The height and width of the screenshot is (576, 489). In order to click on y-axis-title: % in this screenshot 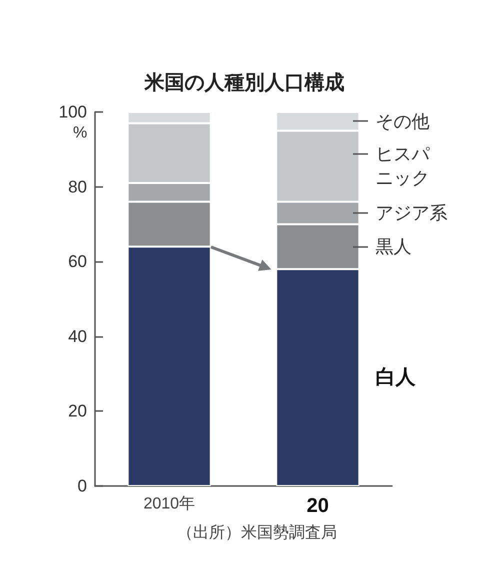, I will do `click(80, 133)`.